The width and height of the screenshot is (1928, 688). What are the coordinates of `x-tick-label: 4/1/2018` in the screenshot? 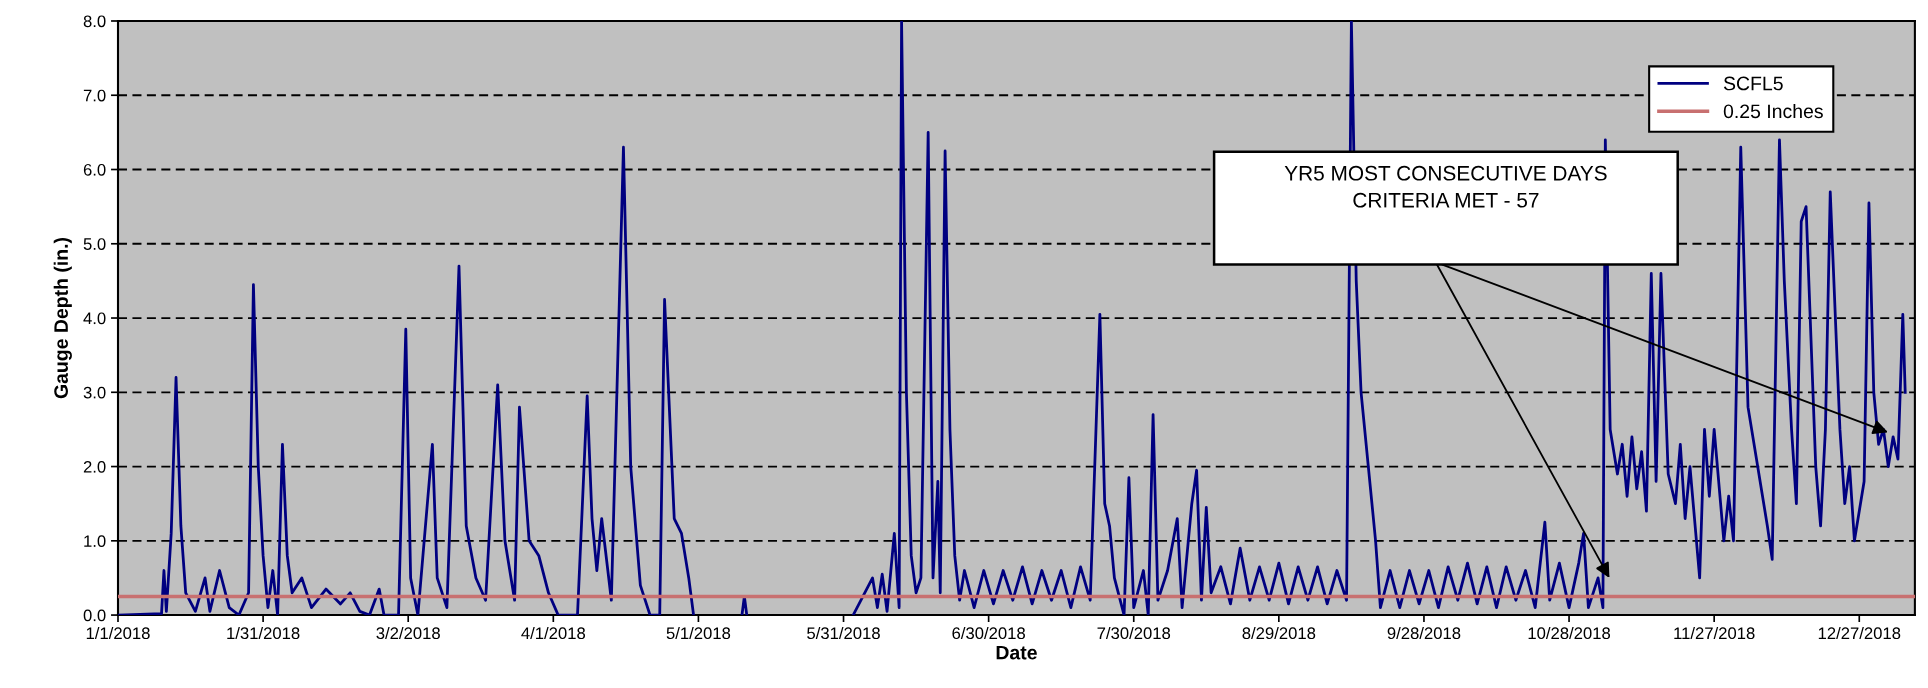 It's located at (553, 633).